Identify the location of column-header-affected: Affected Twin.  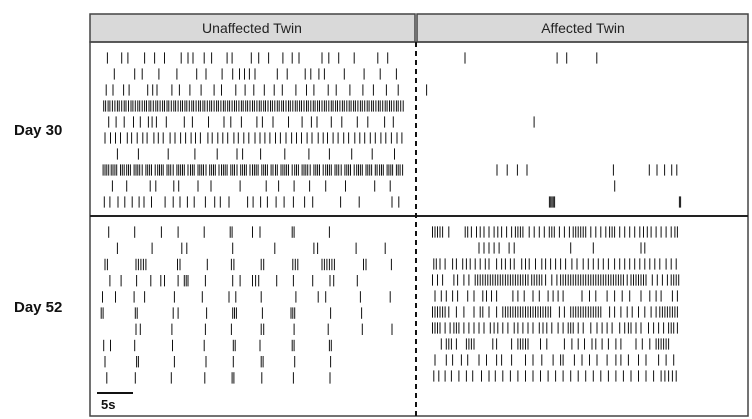
(582, 28).